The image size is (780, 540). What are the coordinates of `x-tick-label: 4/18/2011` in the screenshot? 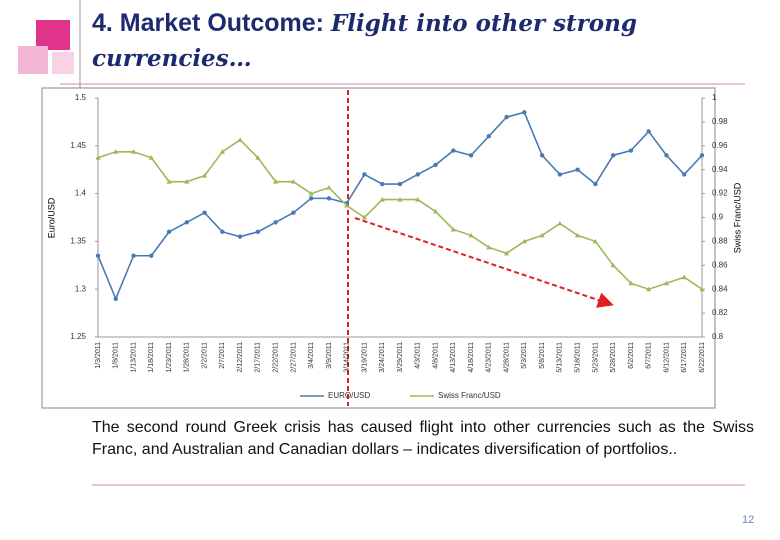 It's located at (471, 357).